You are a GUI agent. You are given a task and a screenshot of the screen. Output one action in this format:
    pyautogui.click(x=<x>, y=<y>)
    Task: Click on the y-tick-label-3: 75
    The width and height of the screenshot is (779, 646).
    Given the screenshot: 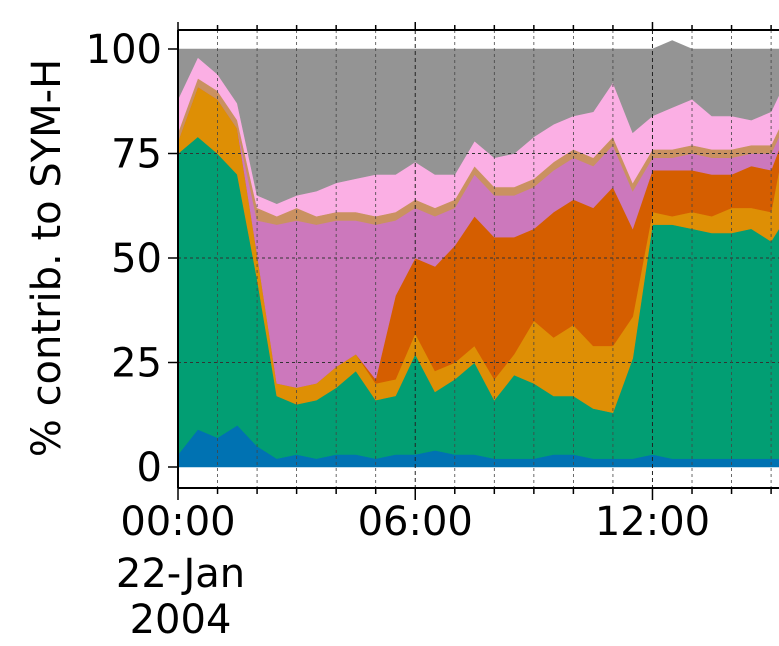 What is the action you would take?
    pyautogui.click(x=136, y=155)
    